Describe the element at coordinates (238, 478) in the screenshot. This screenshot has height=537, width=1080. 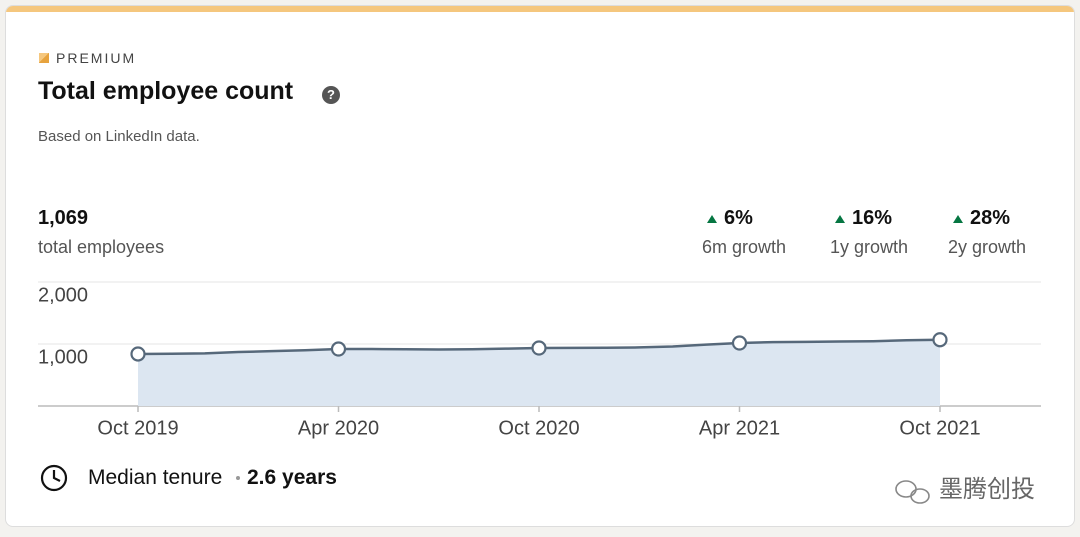
I see `separator` at that location.